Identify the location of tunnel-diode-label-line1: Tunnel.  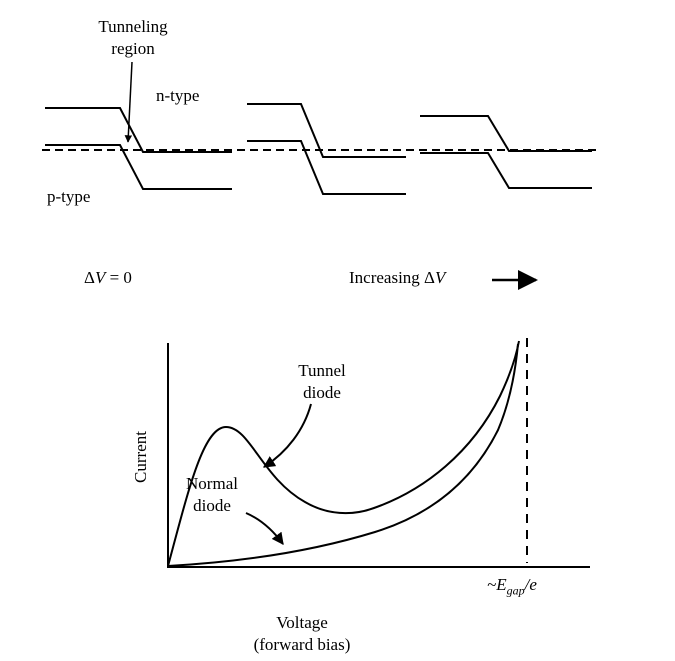
(322, 370).